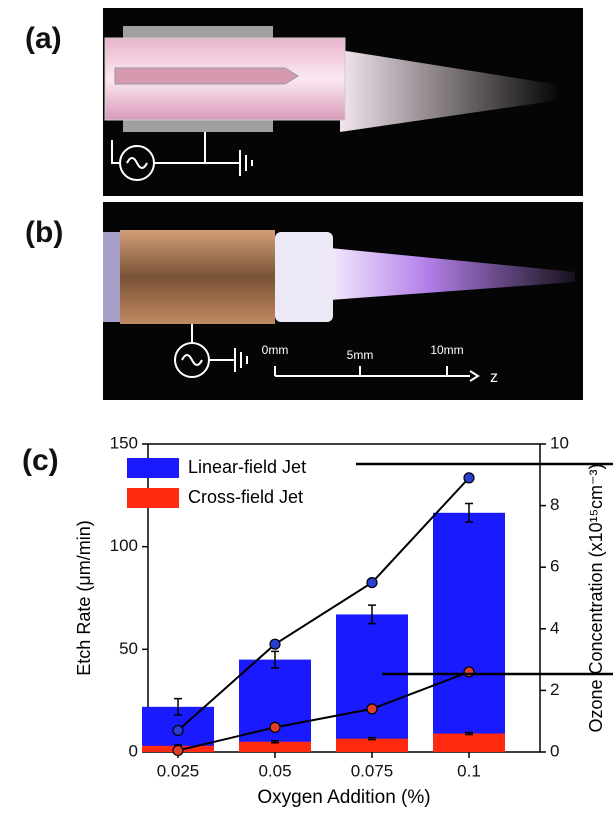  I want to click on scale-axis: z, so click(494, 377).